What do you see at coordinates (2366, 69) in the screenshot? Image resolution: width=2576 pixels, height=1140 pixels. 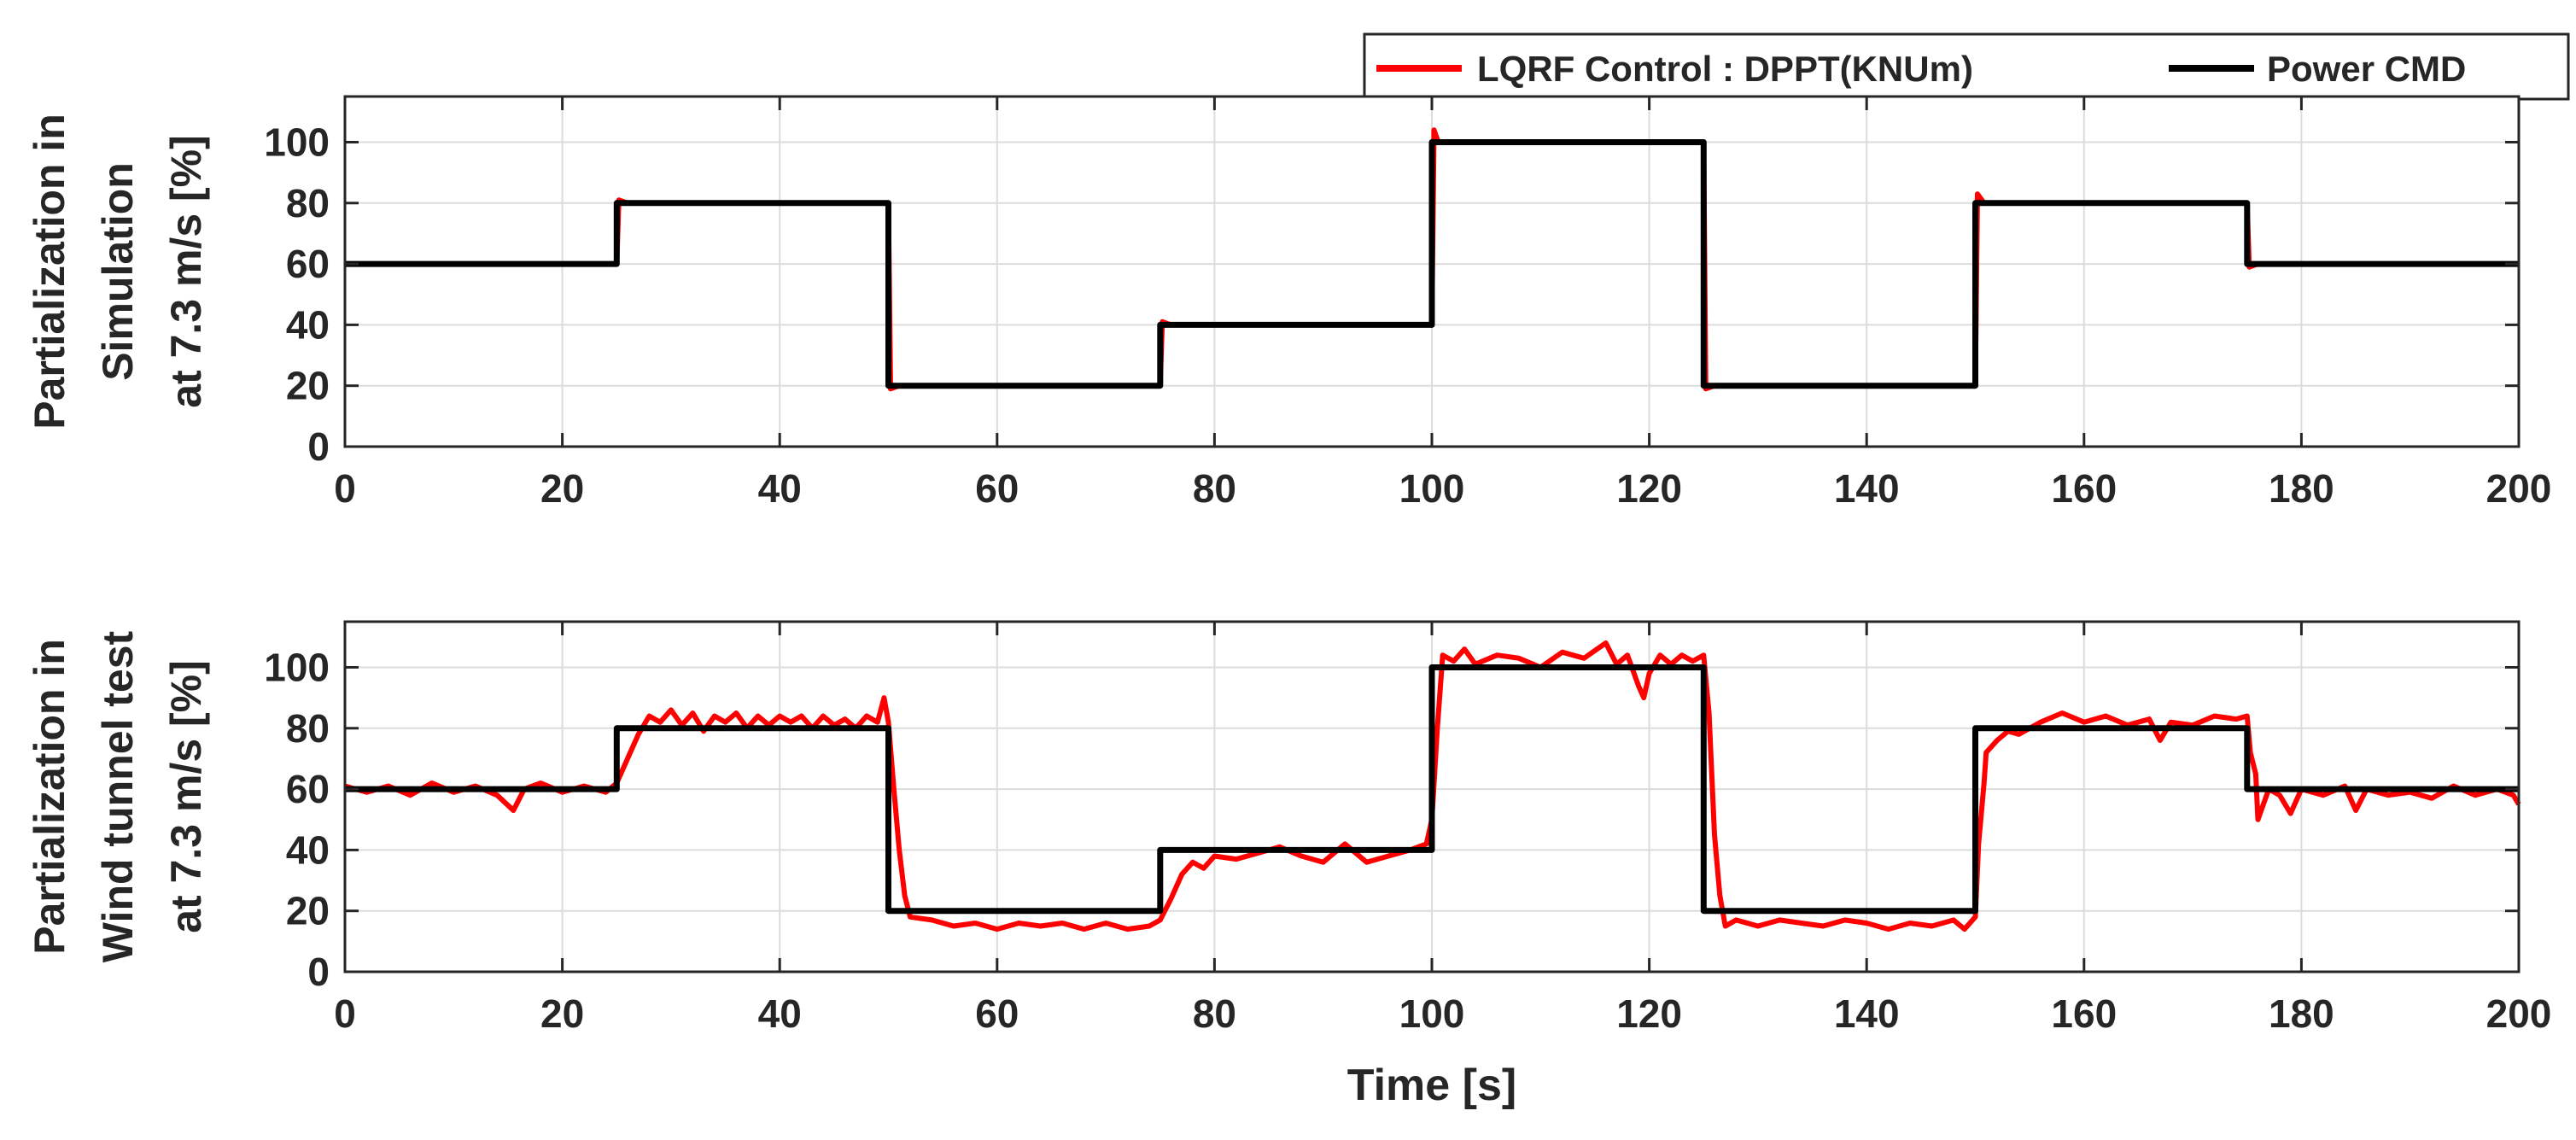 I see `legend-label-power-cmd: Power CMD` at bounding box center [2366, 69].